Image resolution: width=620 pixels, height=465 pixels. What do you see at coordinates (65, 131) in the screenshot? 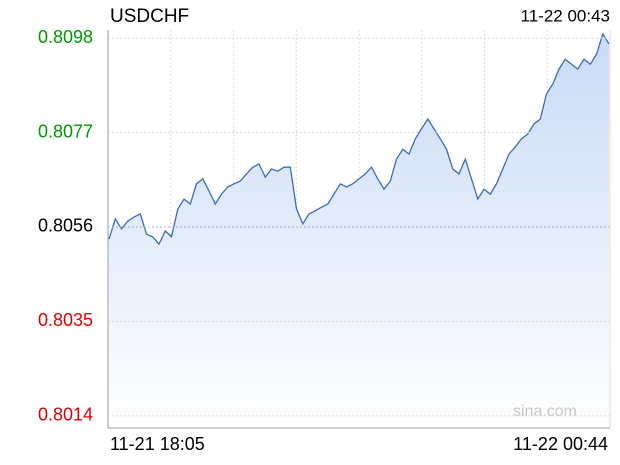
I see `y-tick-label: 0.8077` at bounding box center [65, 131].